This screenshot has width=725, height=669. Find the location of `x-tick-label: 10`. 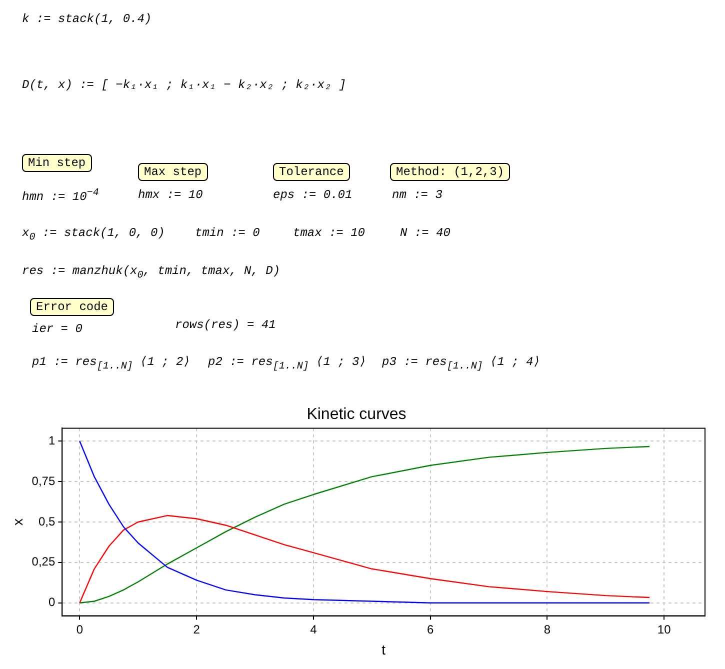

x-tick-label: 10 is located at coordinates (664, 629).